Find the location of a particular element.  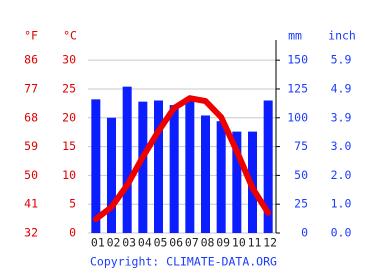

x-tick-label: 03 is located at coordinates (129, 243).